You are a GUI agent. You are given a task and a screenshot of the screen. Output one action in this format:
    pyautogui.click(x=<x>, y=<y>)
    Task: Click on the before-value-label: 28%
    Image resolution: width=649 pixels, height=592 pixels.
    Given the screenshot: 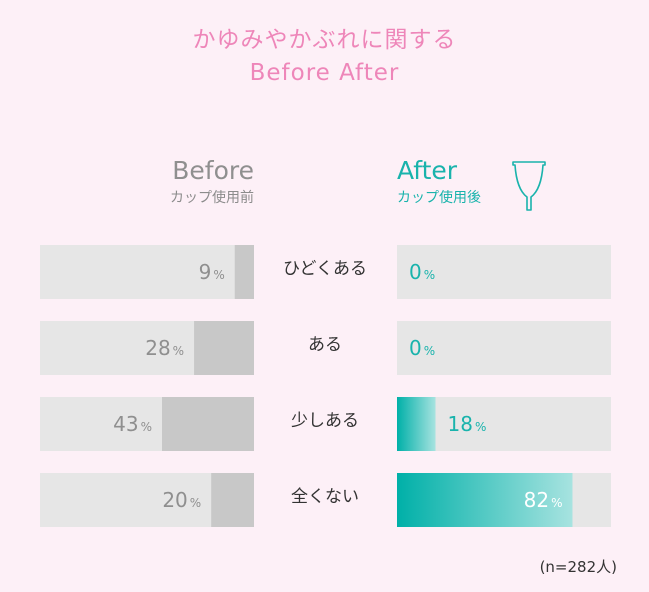 What is the action you would take?
    pyautogui.click(x=164, y=348)
    